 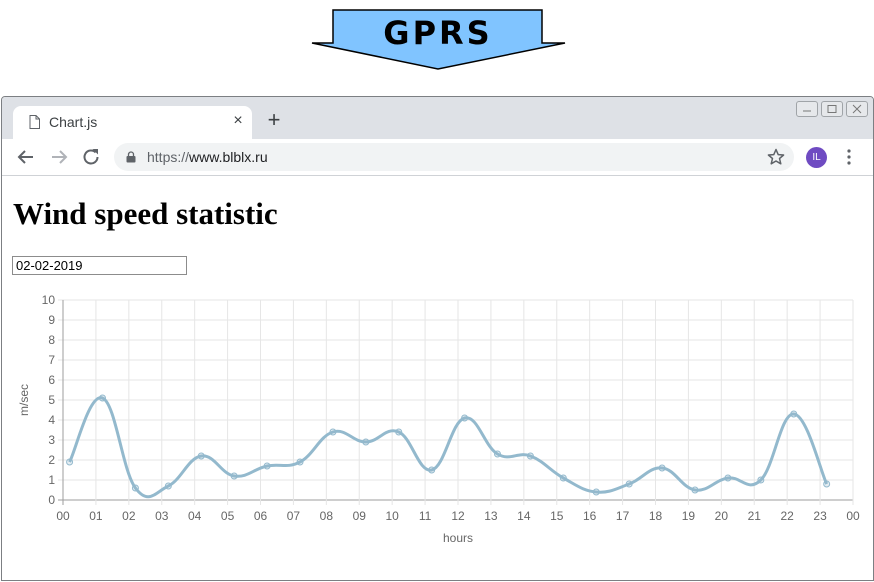 I want to click on reload-icon, so click(x=91, y=157).